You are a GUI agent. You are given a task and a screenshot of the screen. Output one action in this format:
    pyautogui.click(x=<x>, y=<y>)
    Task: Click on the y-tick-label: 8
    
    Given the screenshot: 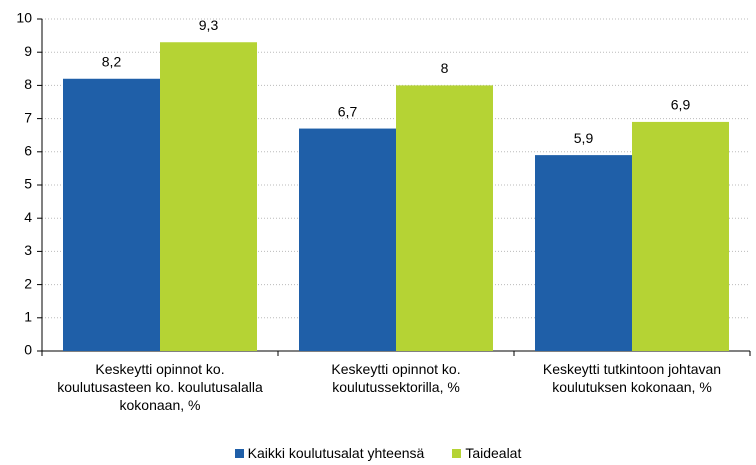 What is the action you would take?
    pyautogui.click(x=28, y=84)
    